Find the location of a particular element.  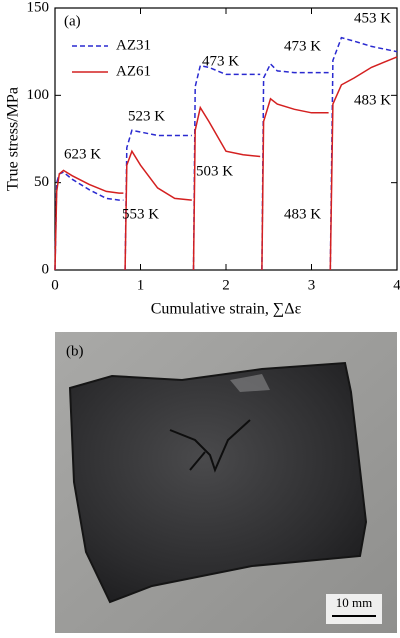

scale-label: 10 mm is located at coordinates (354, 602).